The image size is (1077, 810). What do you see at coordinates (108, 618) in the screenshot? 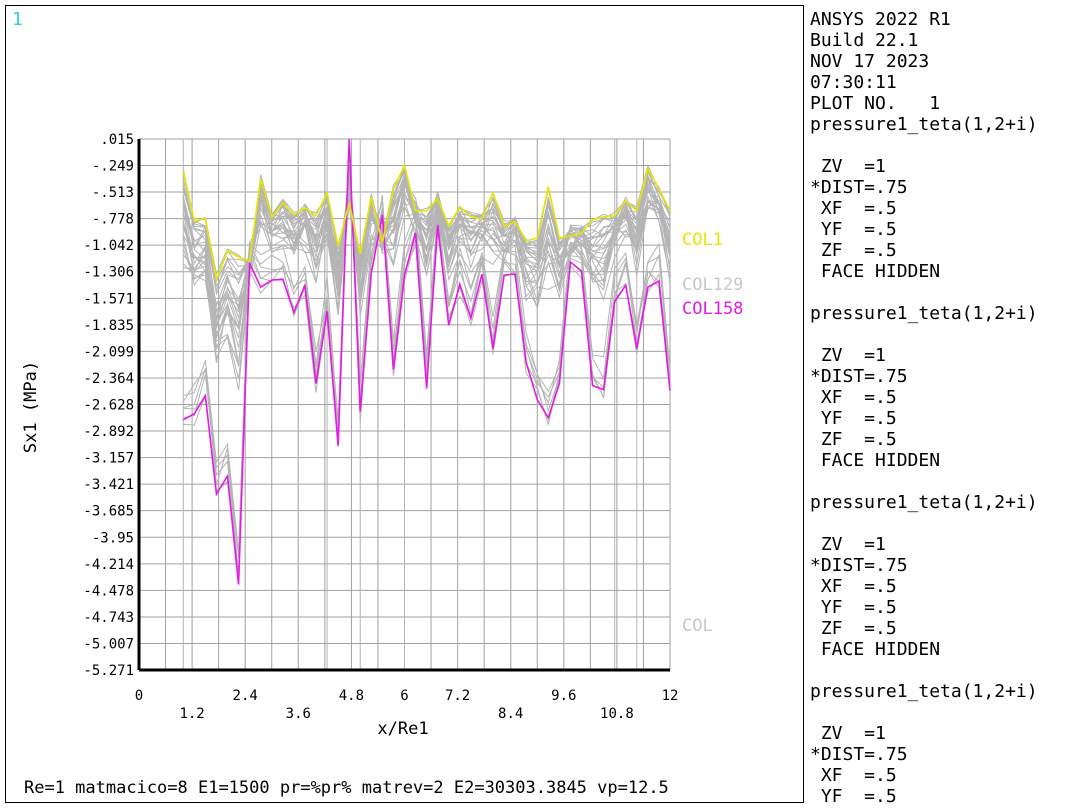
I see `y-tick-label: -4.743` at bounding box center [108, 618].